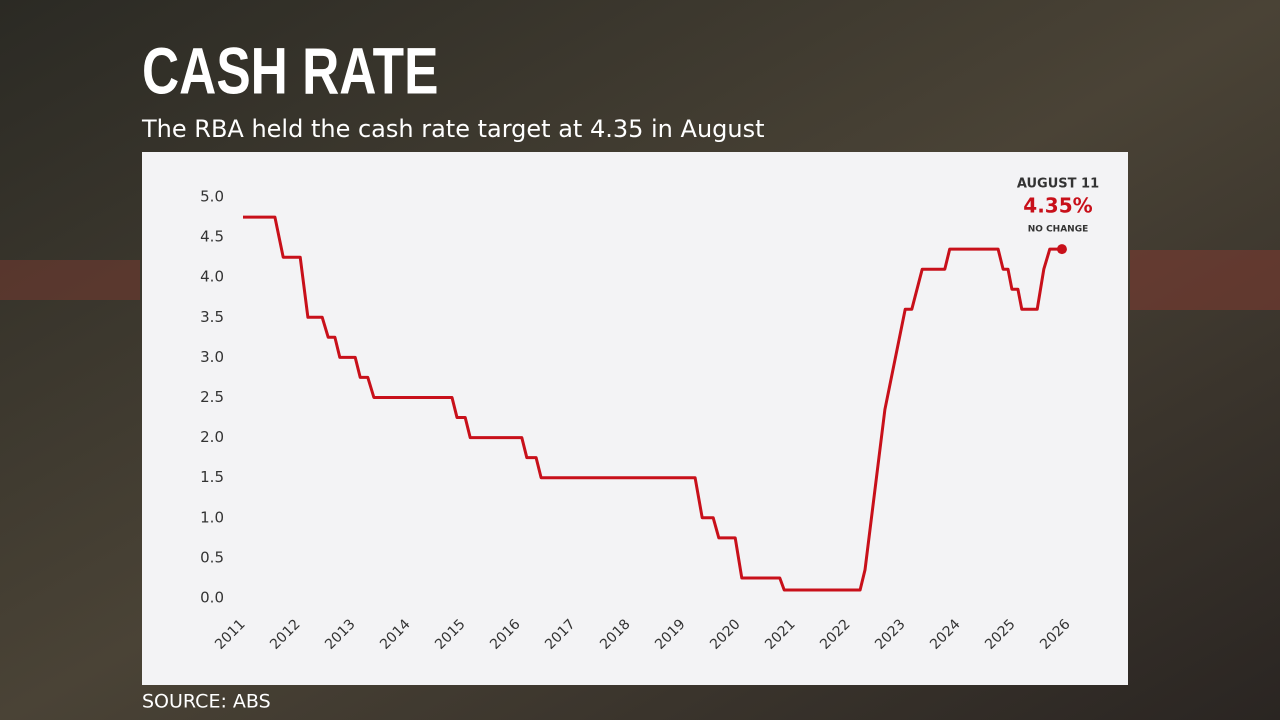 The image size is (1280, 724). What do you see at coordinates (290, 70) in the screenshot?
I see `chart-title: CASH RATE` at bounding box center [290, 70].